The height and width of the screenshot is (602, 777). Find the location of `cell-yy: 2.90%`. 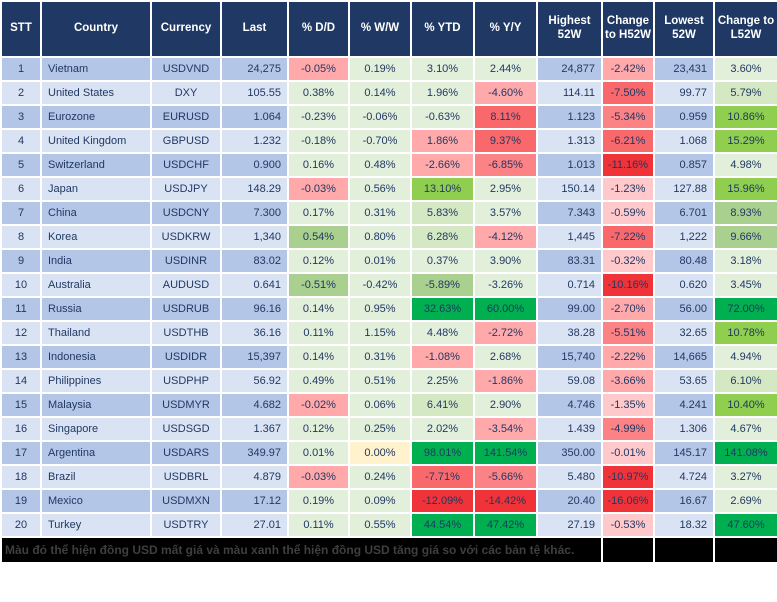

cell-yy: 2.90% is located at coordinates (505, 405).